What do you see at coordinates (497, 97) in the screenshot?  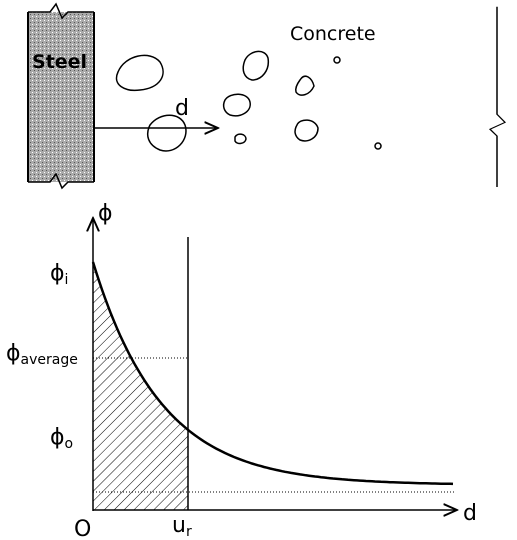 I see `boundary` at bounding box center [497, 97].